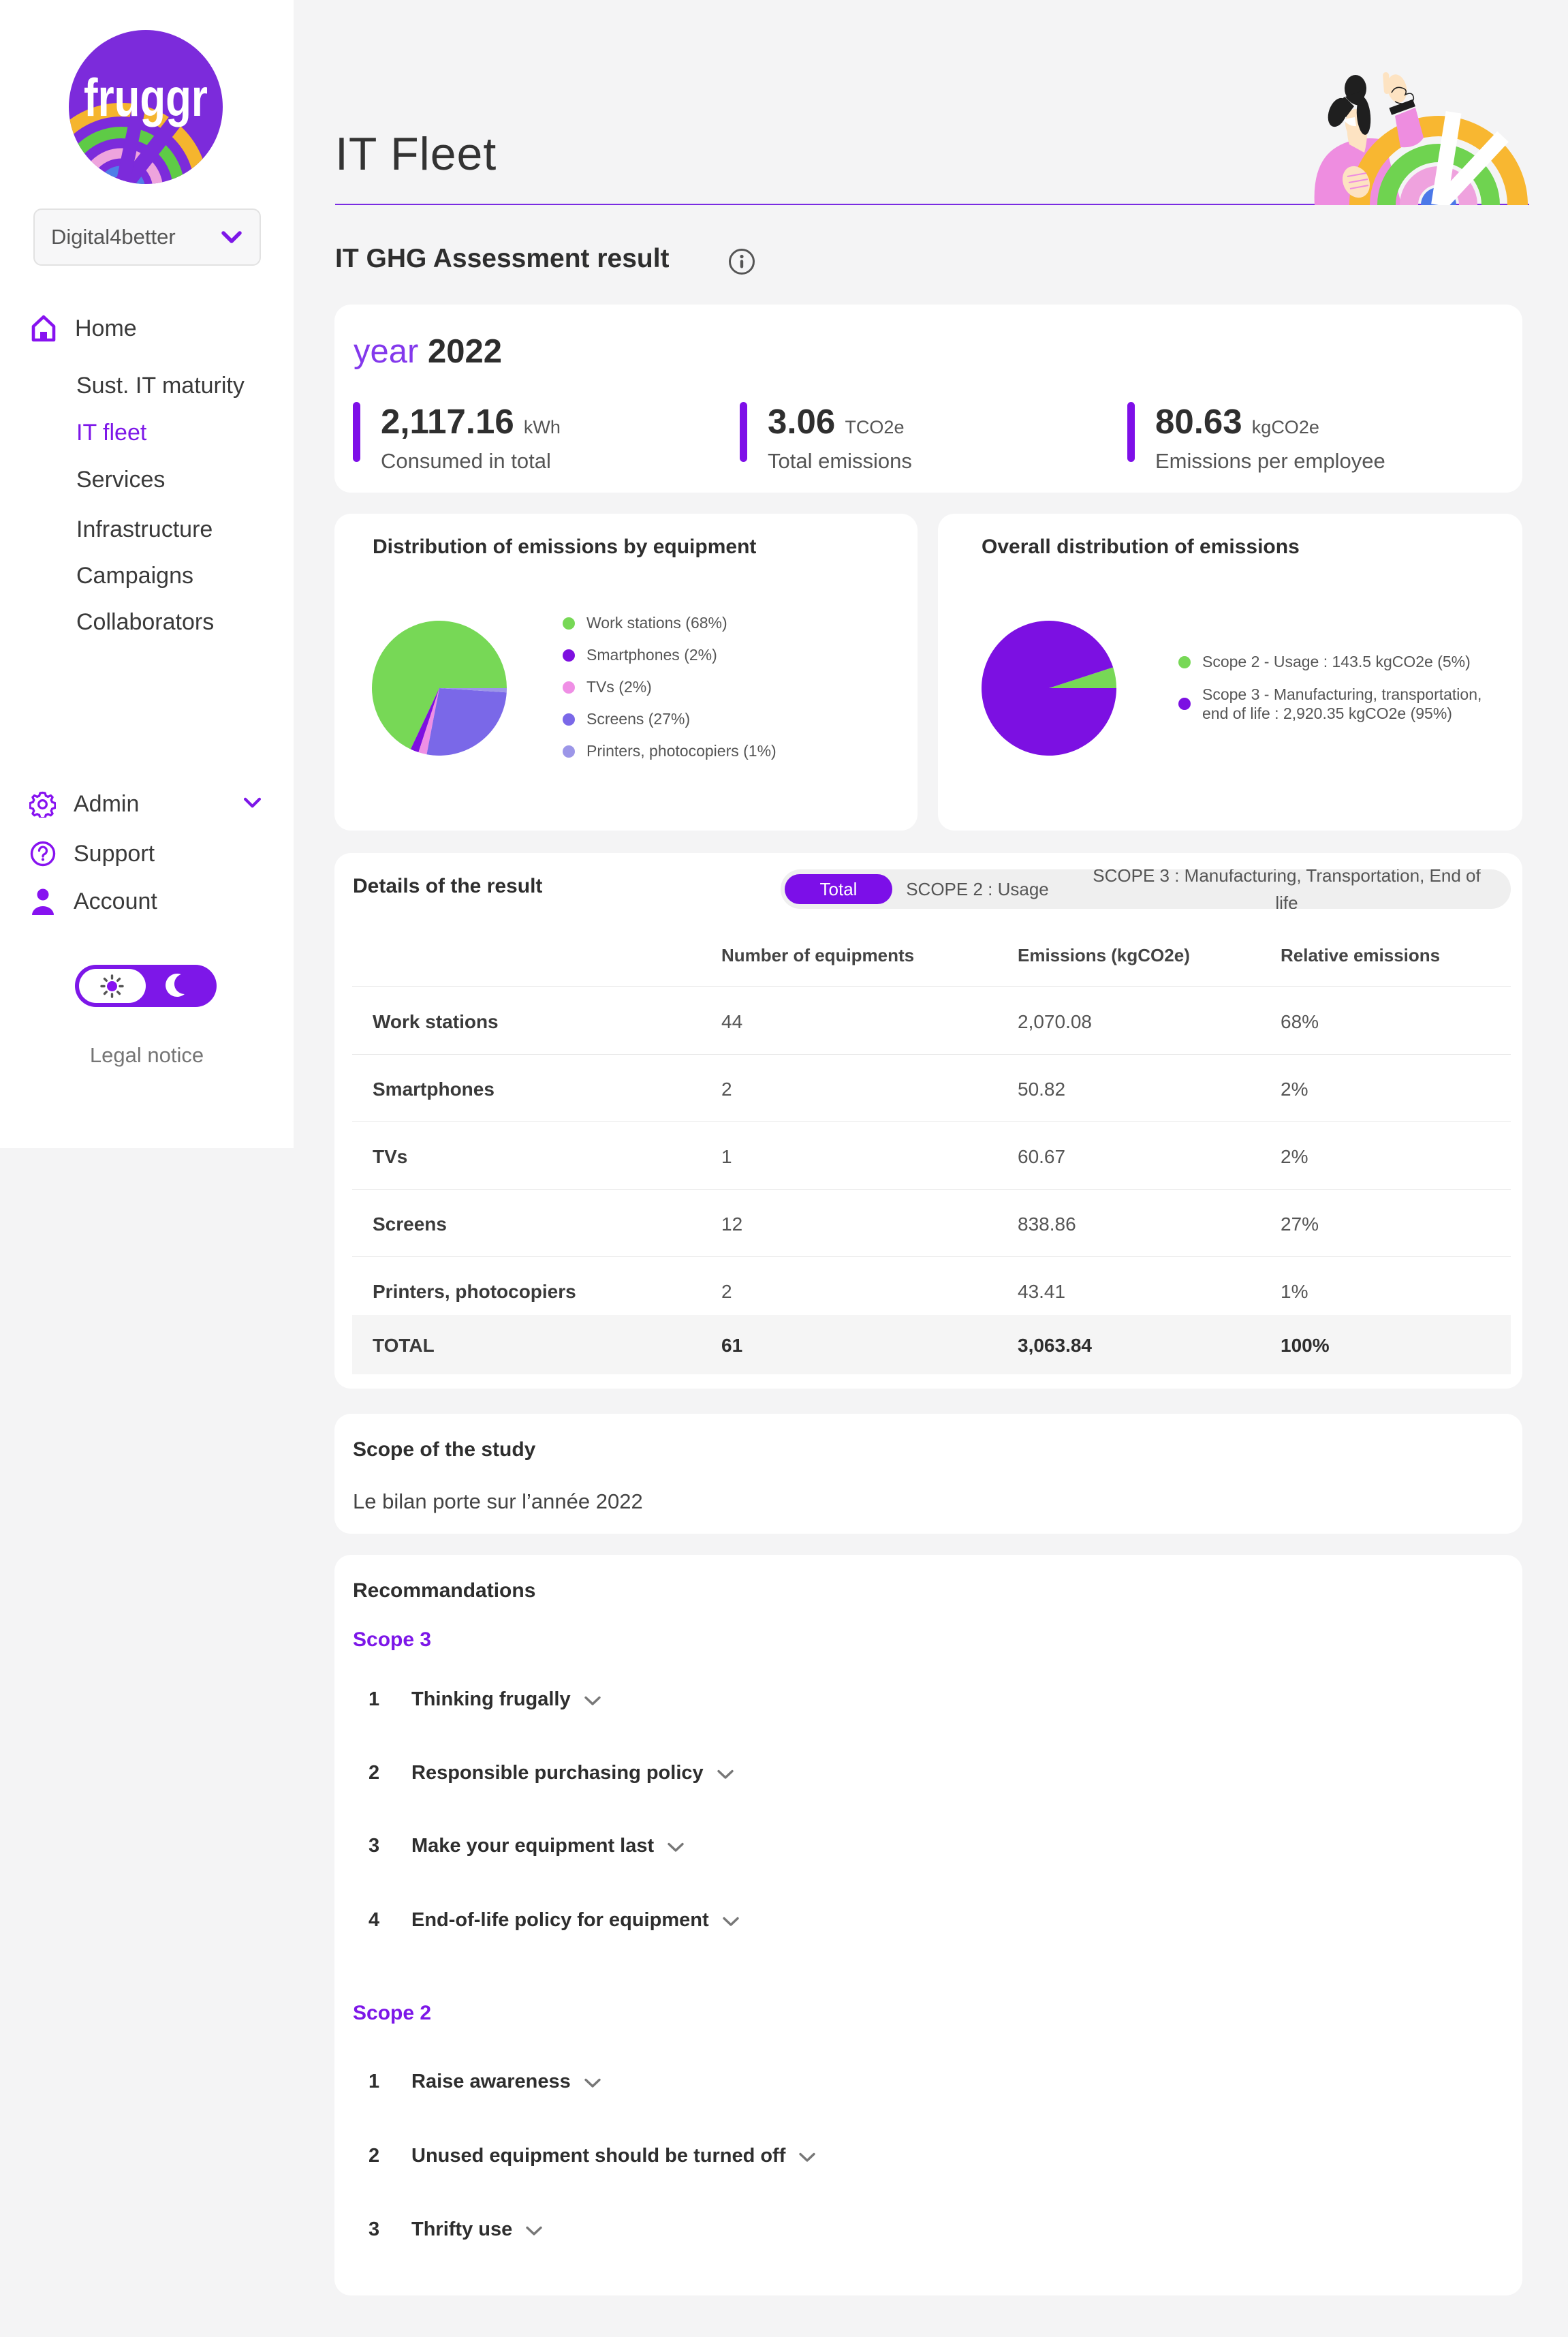  I want to click on svg-text: fruggr, so click(146, 97).